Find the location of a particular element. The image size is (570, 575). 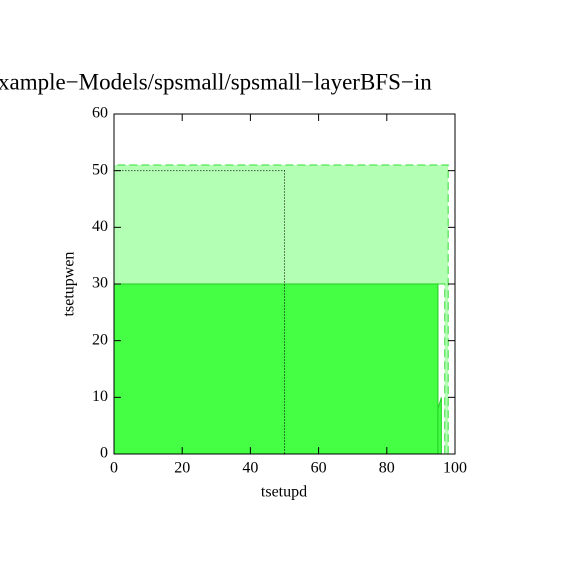

y-tick-label: 50 is located at coordinates (100, 169).